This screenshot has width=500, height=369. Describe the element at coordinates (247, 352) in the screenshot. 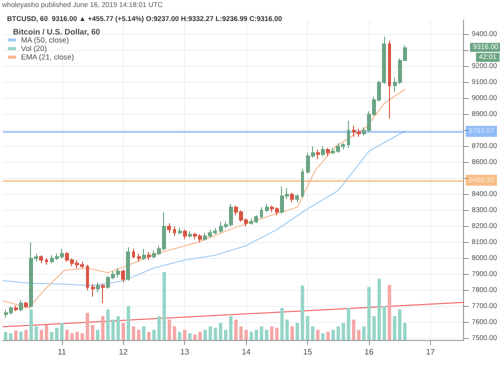

I see `x-tick-label: 14` at that location.